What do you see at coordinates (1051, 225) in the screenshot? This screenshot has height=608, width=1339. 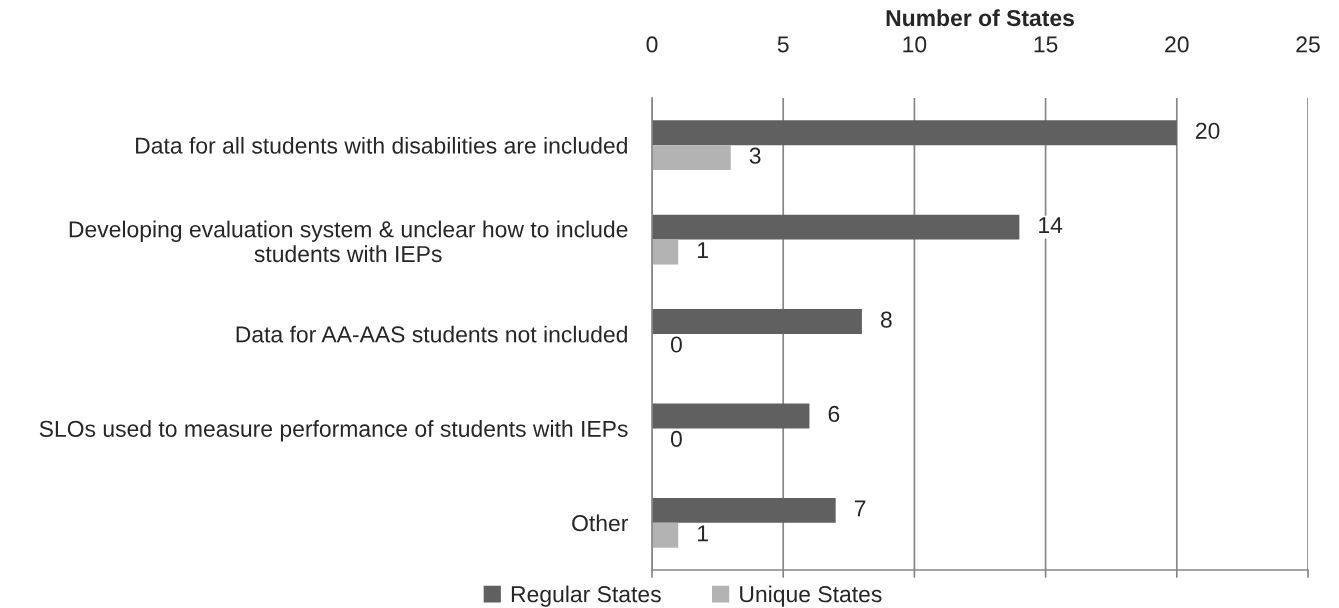 I see `data-label: 14` at bounding box center [1051, 225].